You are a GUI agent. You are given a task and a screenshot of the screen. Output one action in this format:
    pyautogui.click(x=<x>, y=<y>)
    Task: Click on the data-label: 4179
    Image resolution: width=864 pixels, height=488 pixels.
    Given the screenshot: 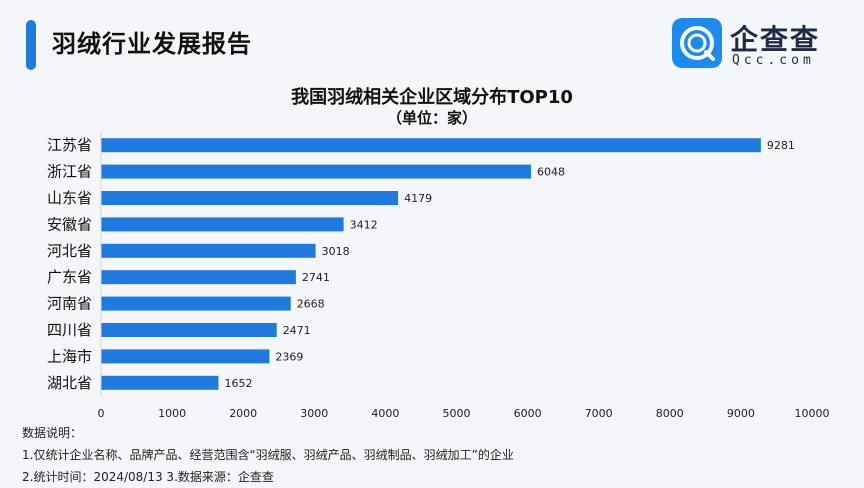 What is the action you would take?
    pyautogui.click(x=418, y=198)
    